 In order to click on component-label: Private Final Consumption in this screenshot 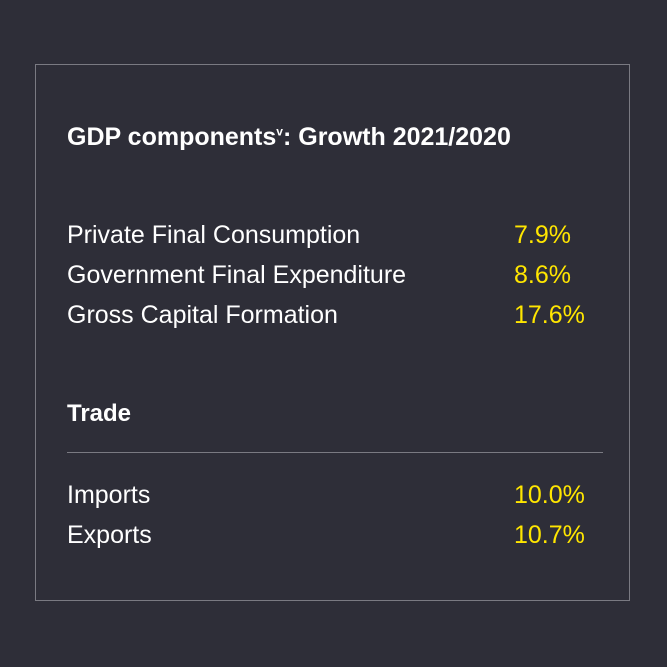, I will do `click(214, 235)`.